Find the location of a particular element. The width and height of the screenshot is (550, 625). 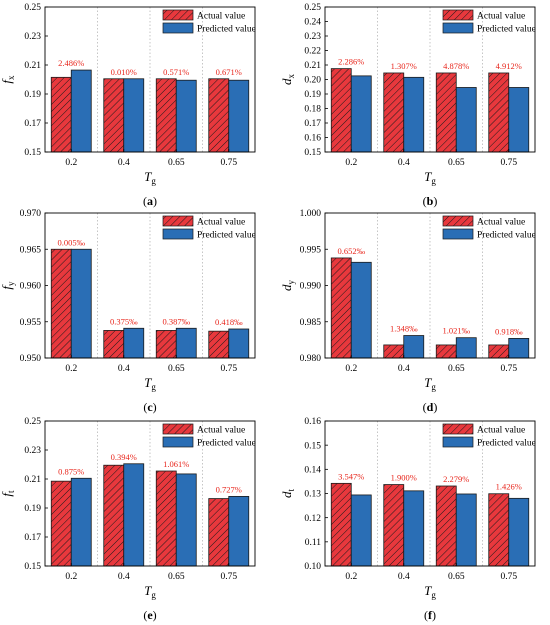

y-tick-label: 0.985 is located at coordinates (311, 323).